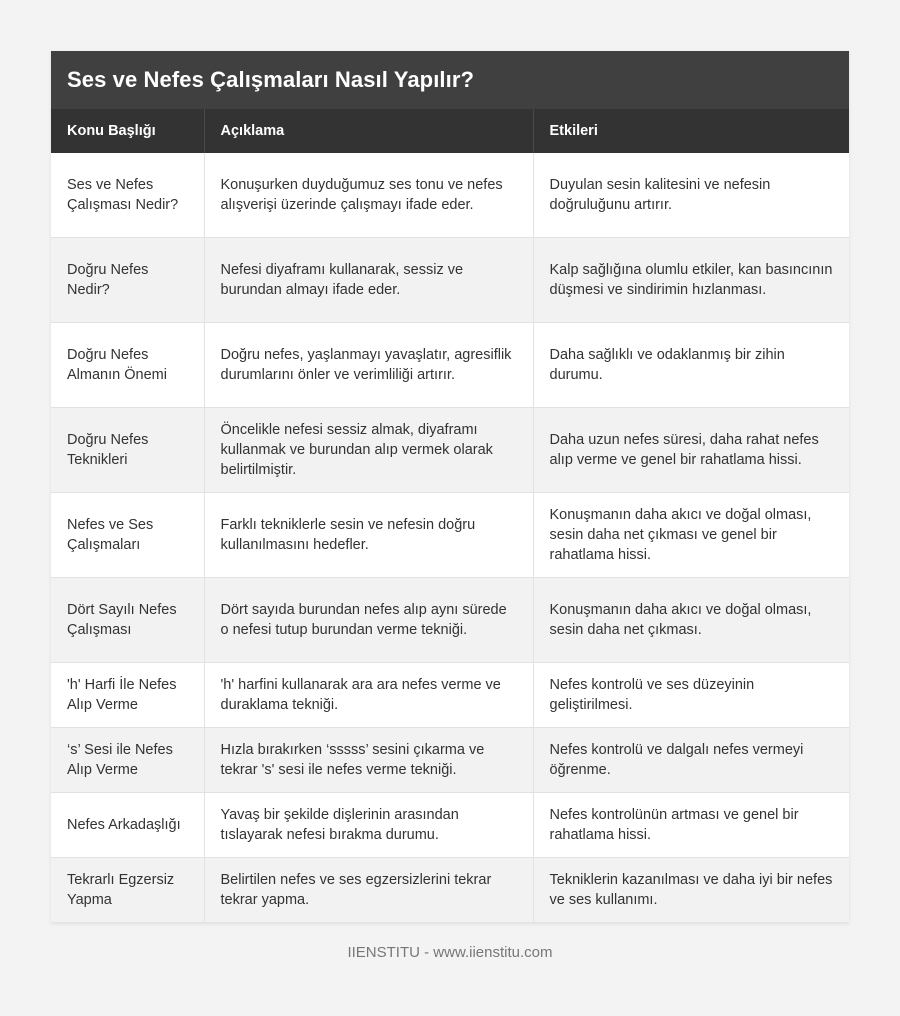  I want to click on table-title: Ses ve Nefes Çalışmaları Nasıl Yapılır?, so click(450, 80).